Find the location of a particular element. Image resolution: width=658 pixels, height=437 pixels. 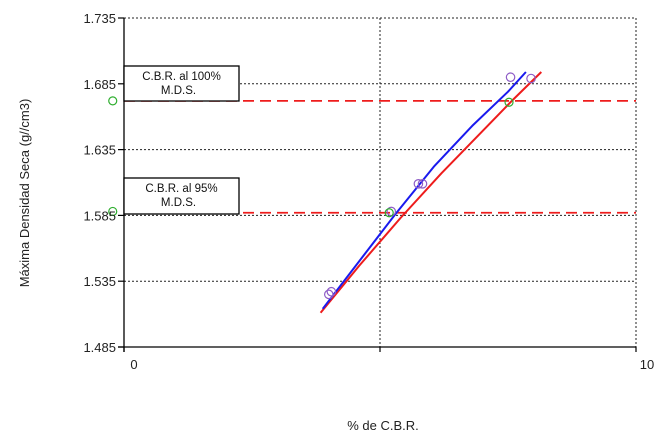

annotation-line-1: C.B.R. al 100% is located at coordinates (181, 77).